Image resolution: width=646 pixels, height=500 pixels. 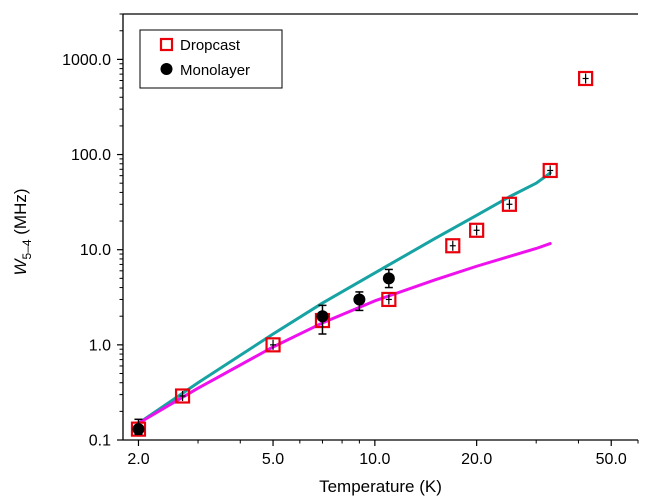 I want to click on legend-dropcast-label: Dropcast, so click(x=210, y=45).